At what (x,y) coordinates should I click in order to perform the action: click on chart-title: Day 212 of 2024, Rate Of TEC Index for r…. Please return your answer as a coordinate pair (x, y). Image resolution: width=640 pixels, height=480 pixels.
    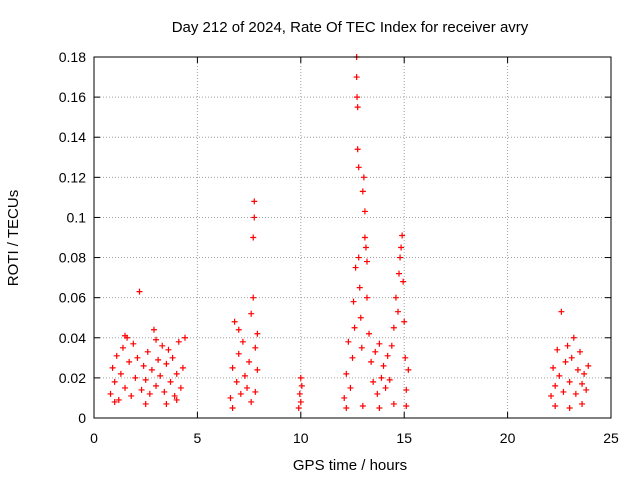
    Looking at the image, I should click on (350, 27).